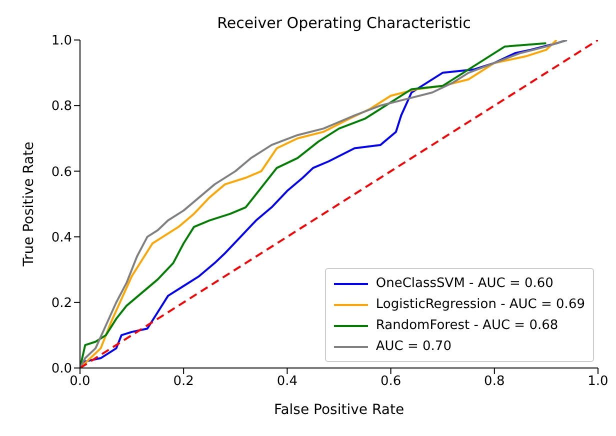 This screenshot has width=616, height=436. What do you see at coordinates (61, 369) in the screenshot?
I see `y-tick-label: 0.0` at bounding box center [61, 369].